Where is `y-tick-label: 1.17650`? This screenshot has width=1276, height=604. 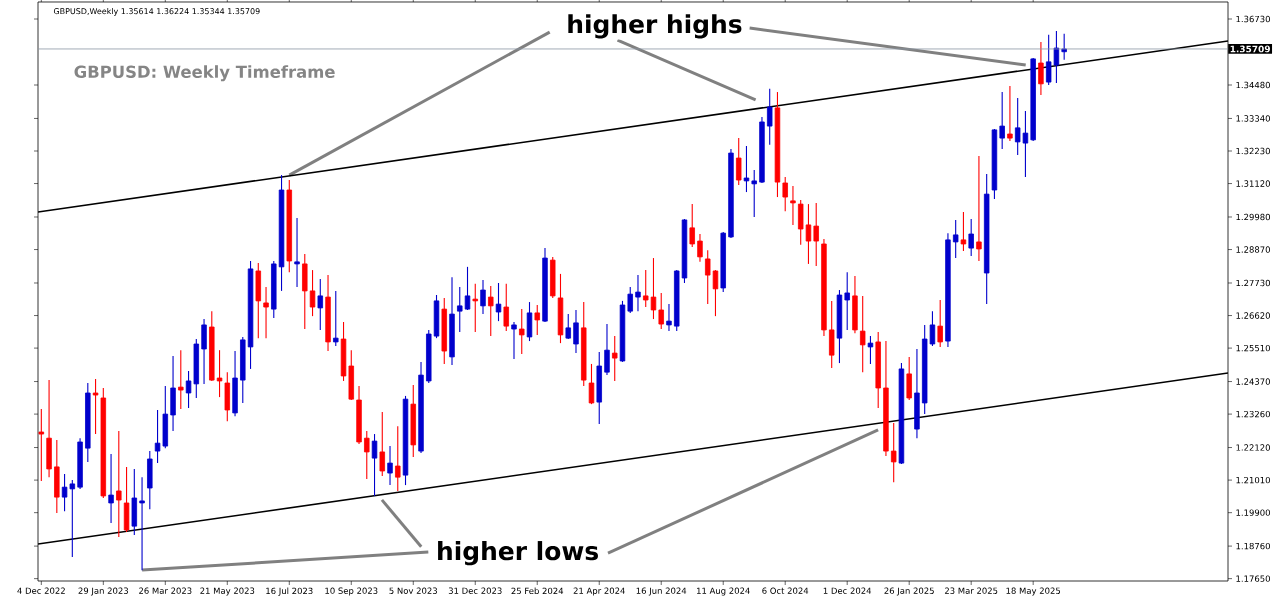
y-tick-label: 1.17650 is located at coordinates (1253, 578).